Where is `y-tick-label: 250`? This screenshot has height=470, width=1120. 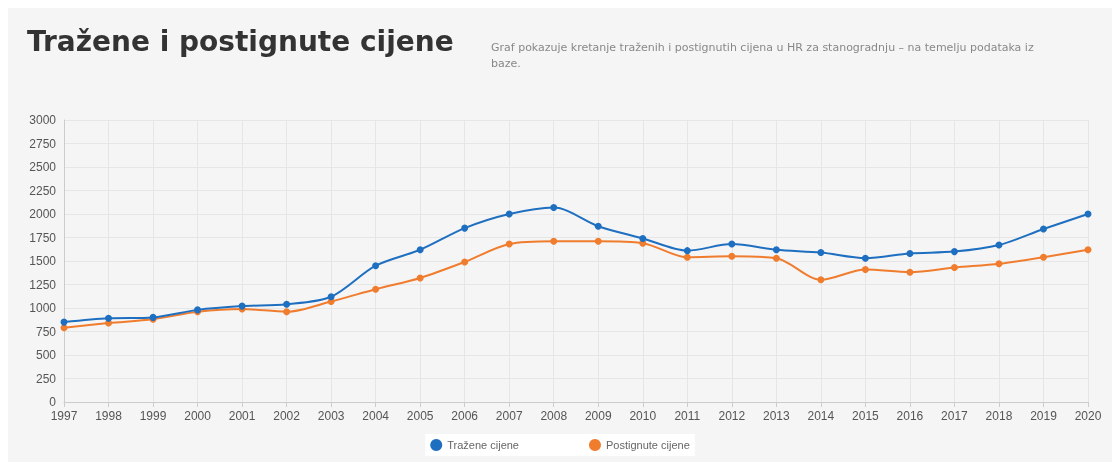
y-tick-label: 250 is located at coordinates (46, 378).